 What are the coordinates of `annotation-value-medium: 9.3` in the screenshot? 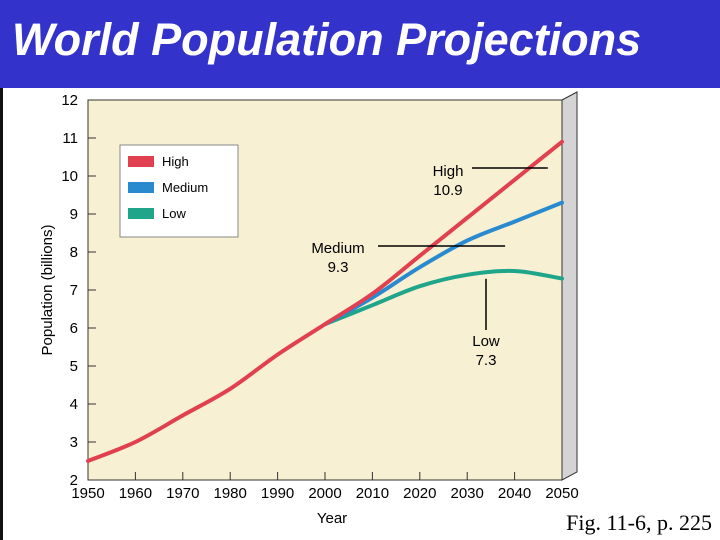 It's located at (338, 267).